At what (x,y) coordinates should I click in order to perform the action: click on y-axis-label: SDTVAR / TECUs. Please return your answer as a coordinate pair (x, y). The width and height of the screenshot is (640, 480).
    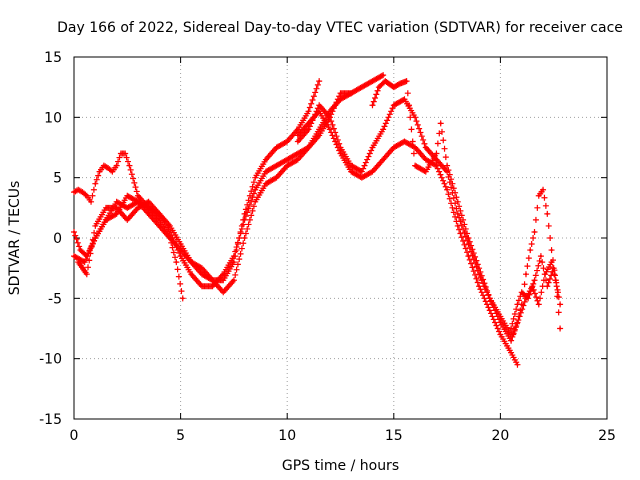
    Looking at the image, I should click on (15, 238).